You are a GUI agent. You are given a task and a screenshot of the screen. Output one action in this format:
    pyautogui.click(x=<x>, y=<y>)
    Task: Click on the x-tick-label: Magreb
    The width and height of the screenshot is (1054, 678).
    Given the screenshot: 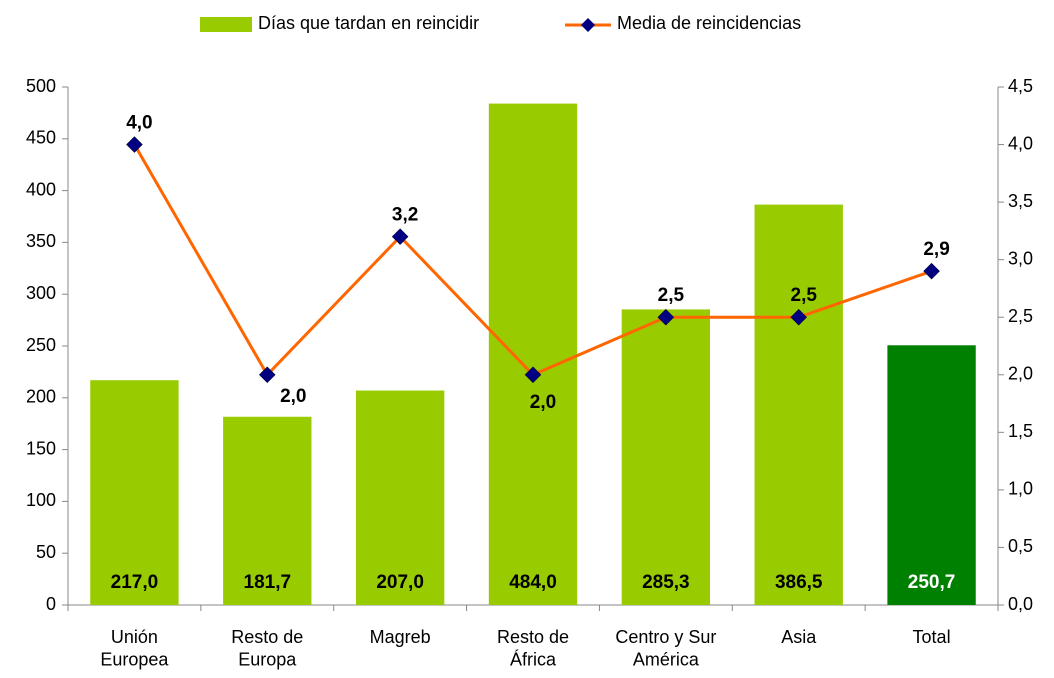 What is the action you would take?
    pyautogui.click(x=400, y=637)
    